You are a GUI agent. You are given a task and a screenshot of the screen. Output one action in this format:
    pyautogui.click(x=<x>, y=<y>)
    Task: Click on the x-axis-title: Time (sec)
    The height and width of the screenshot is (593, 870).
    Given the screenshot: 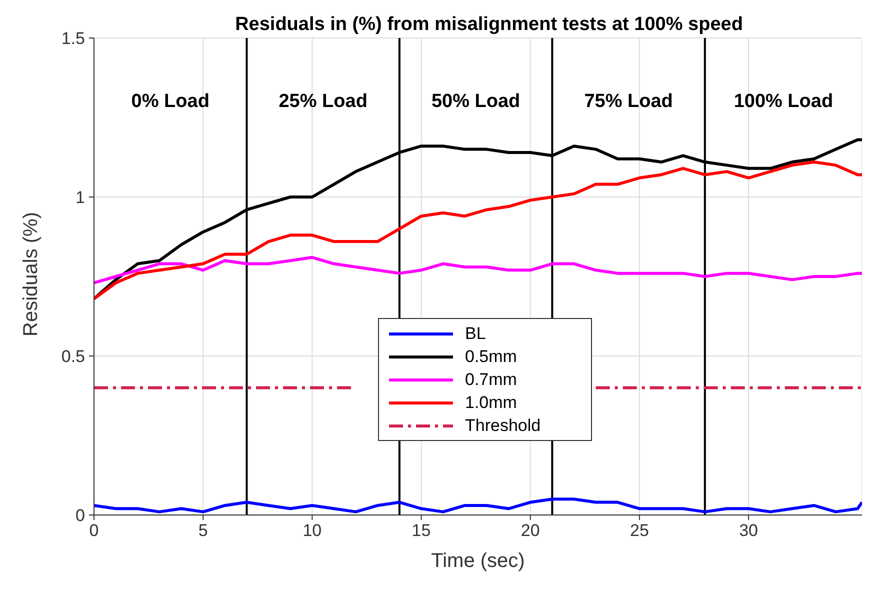 What is the action you would take?
    pyautogui.click(x=478, y=561)
    